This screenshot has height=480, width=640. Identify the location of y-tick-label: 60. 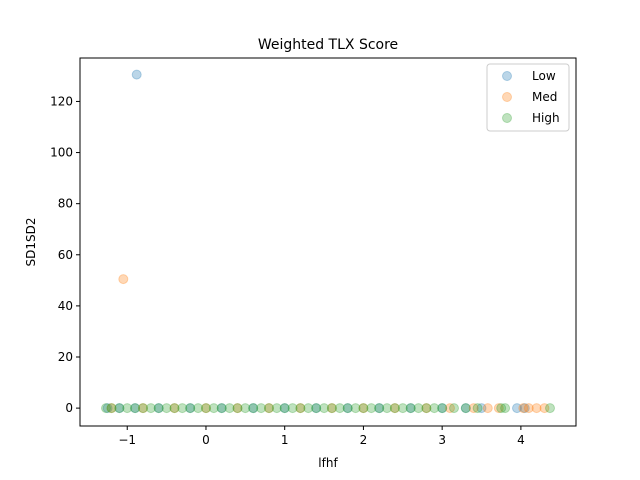
(65, 255).